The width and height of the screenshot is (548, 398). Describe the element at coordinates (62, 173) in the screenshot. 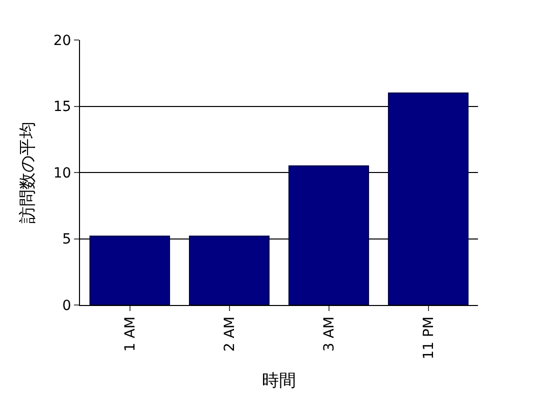

I see `y-tick-label: 10` at that location.